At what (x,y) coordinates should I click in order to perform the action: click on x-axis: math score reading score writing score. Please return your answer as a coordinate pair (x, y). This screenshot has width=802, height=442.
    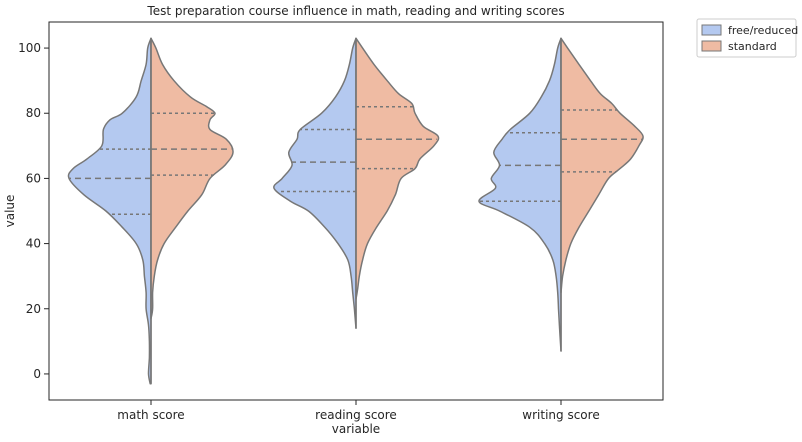
    Looking at the image, I should click on (358, 411).